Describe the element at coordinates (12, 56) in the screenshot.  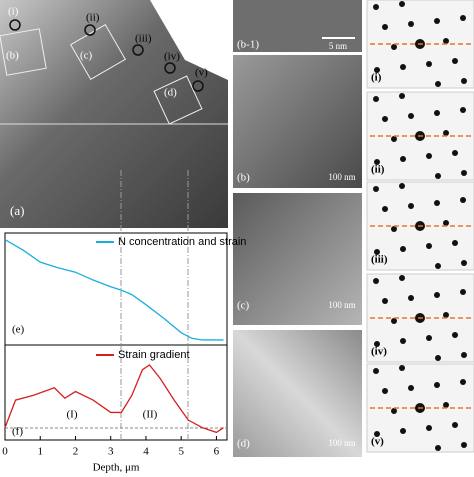
I see `region-label: (b)` at that location.